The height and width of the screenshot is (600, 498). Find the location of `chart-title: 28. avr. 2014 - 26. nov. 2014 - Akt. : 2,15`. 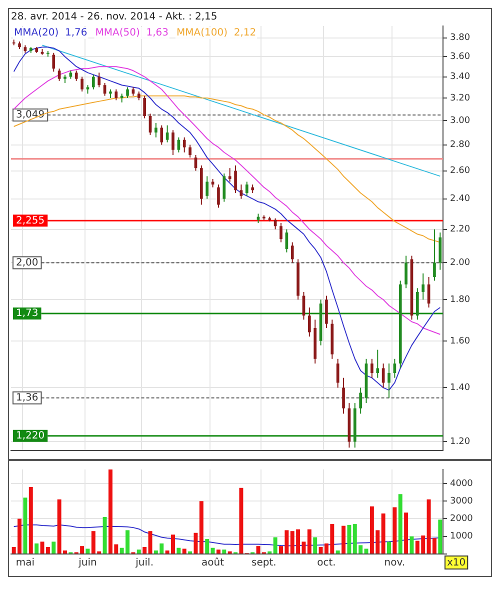

chart-title: 28. avr. 2014 - 26. nov. 2014 - Akt. : 2,15 is located at coordinates (114, 17).